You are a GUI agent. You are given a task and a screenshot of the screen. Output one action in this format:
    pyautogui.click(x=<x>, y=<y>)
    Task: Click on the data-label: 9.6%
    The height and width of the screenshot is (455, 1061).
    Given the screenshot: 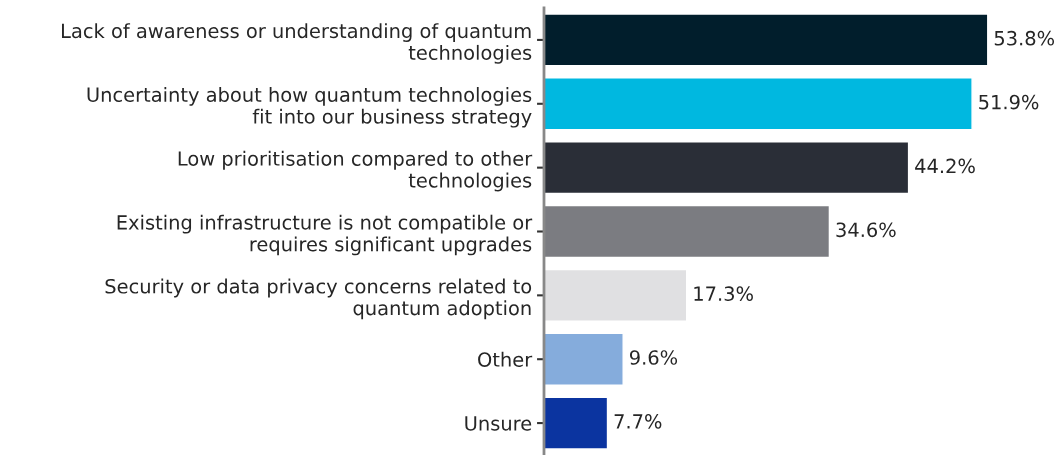 What is the action you would take?
    pyautogui.click(x=653, y=357)
    